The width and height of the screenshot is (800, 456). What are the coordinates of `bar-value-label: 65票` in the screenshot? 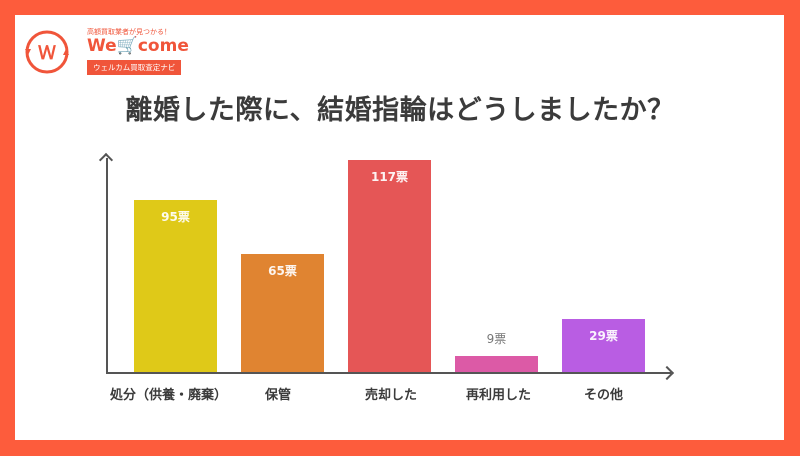 It's located at (282, 271).